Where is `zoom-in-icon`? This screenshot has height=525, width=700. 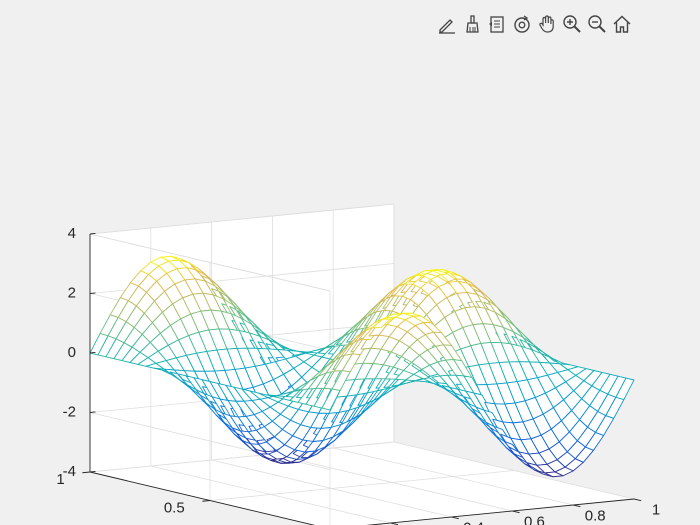
zoom-in-icon is located at coordinates (572, 26).